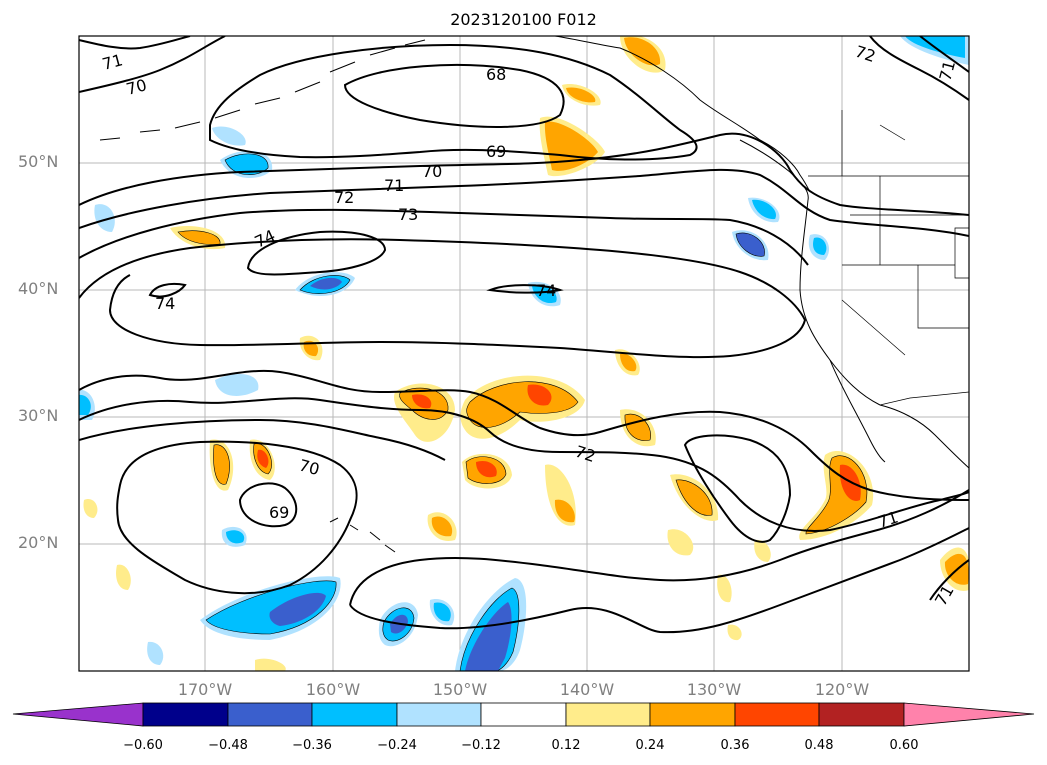 The width and height of the screenshot is (1047, 765). I want to click on contour-label: 72, so click(344, 197).